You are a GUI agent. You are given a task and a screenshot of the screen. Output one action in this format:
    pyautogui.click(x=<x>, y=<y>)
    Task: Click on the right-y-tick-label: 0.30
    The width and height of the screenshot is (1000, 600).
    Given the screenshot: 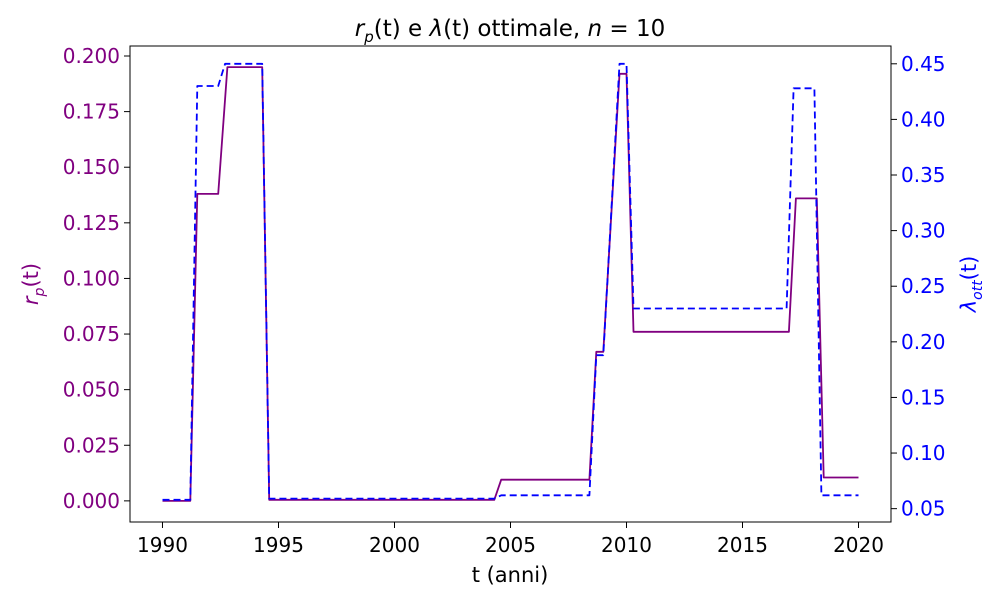 What is the action you would take?
    pyautogui.click(x=923, y=231)
    